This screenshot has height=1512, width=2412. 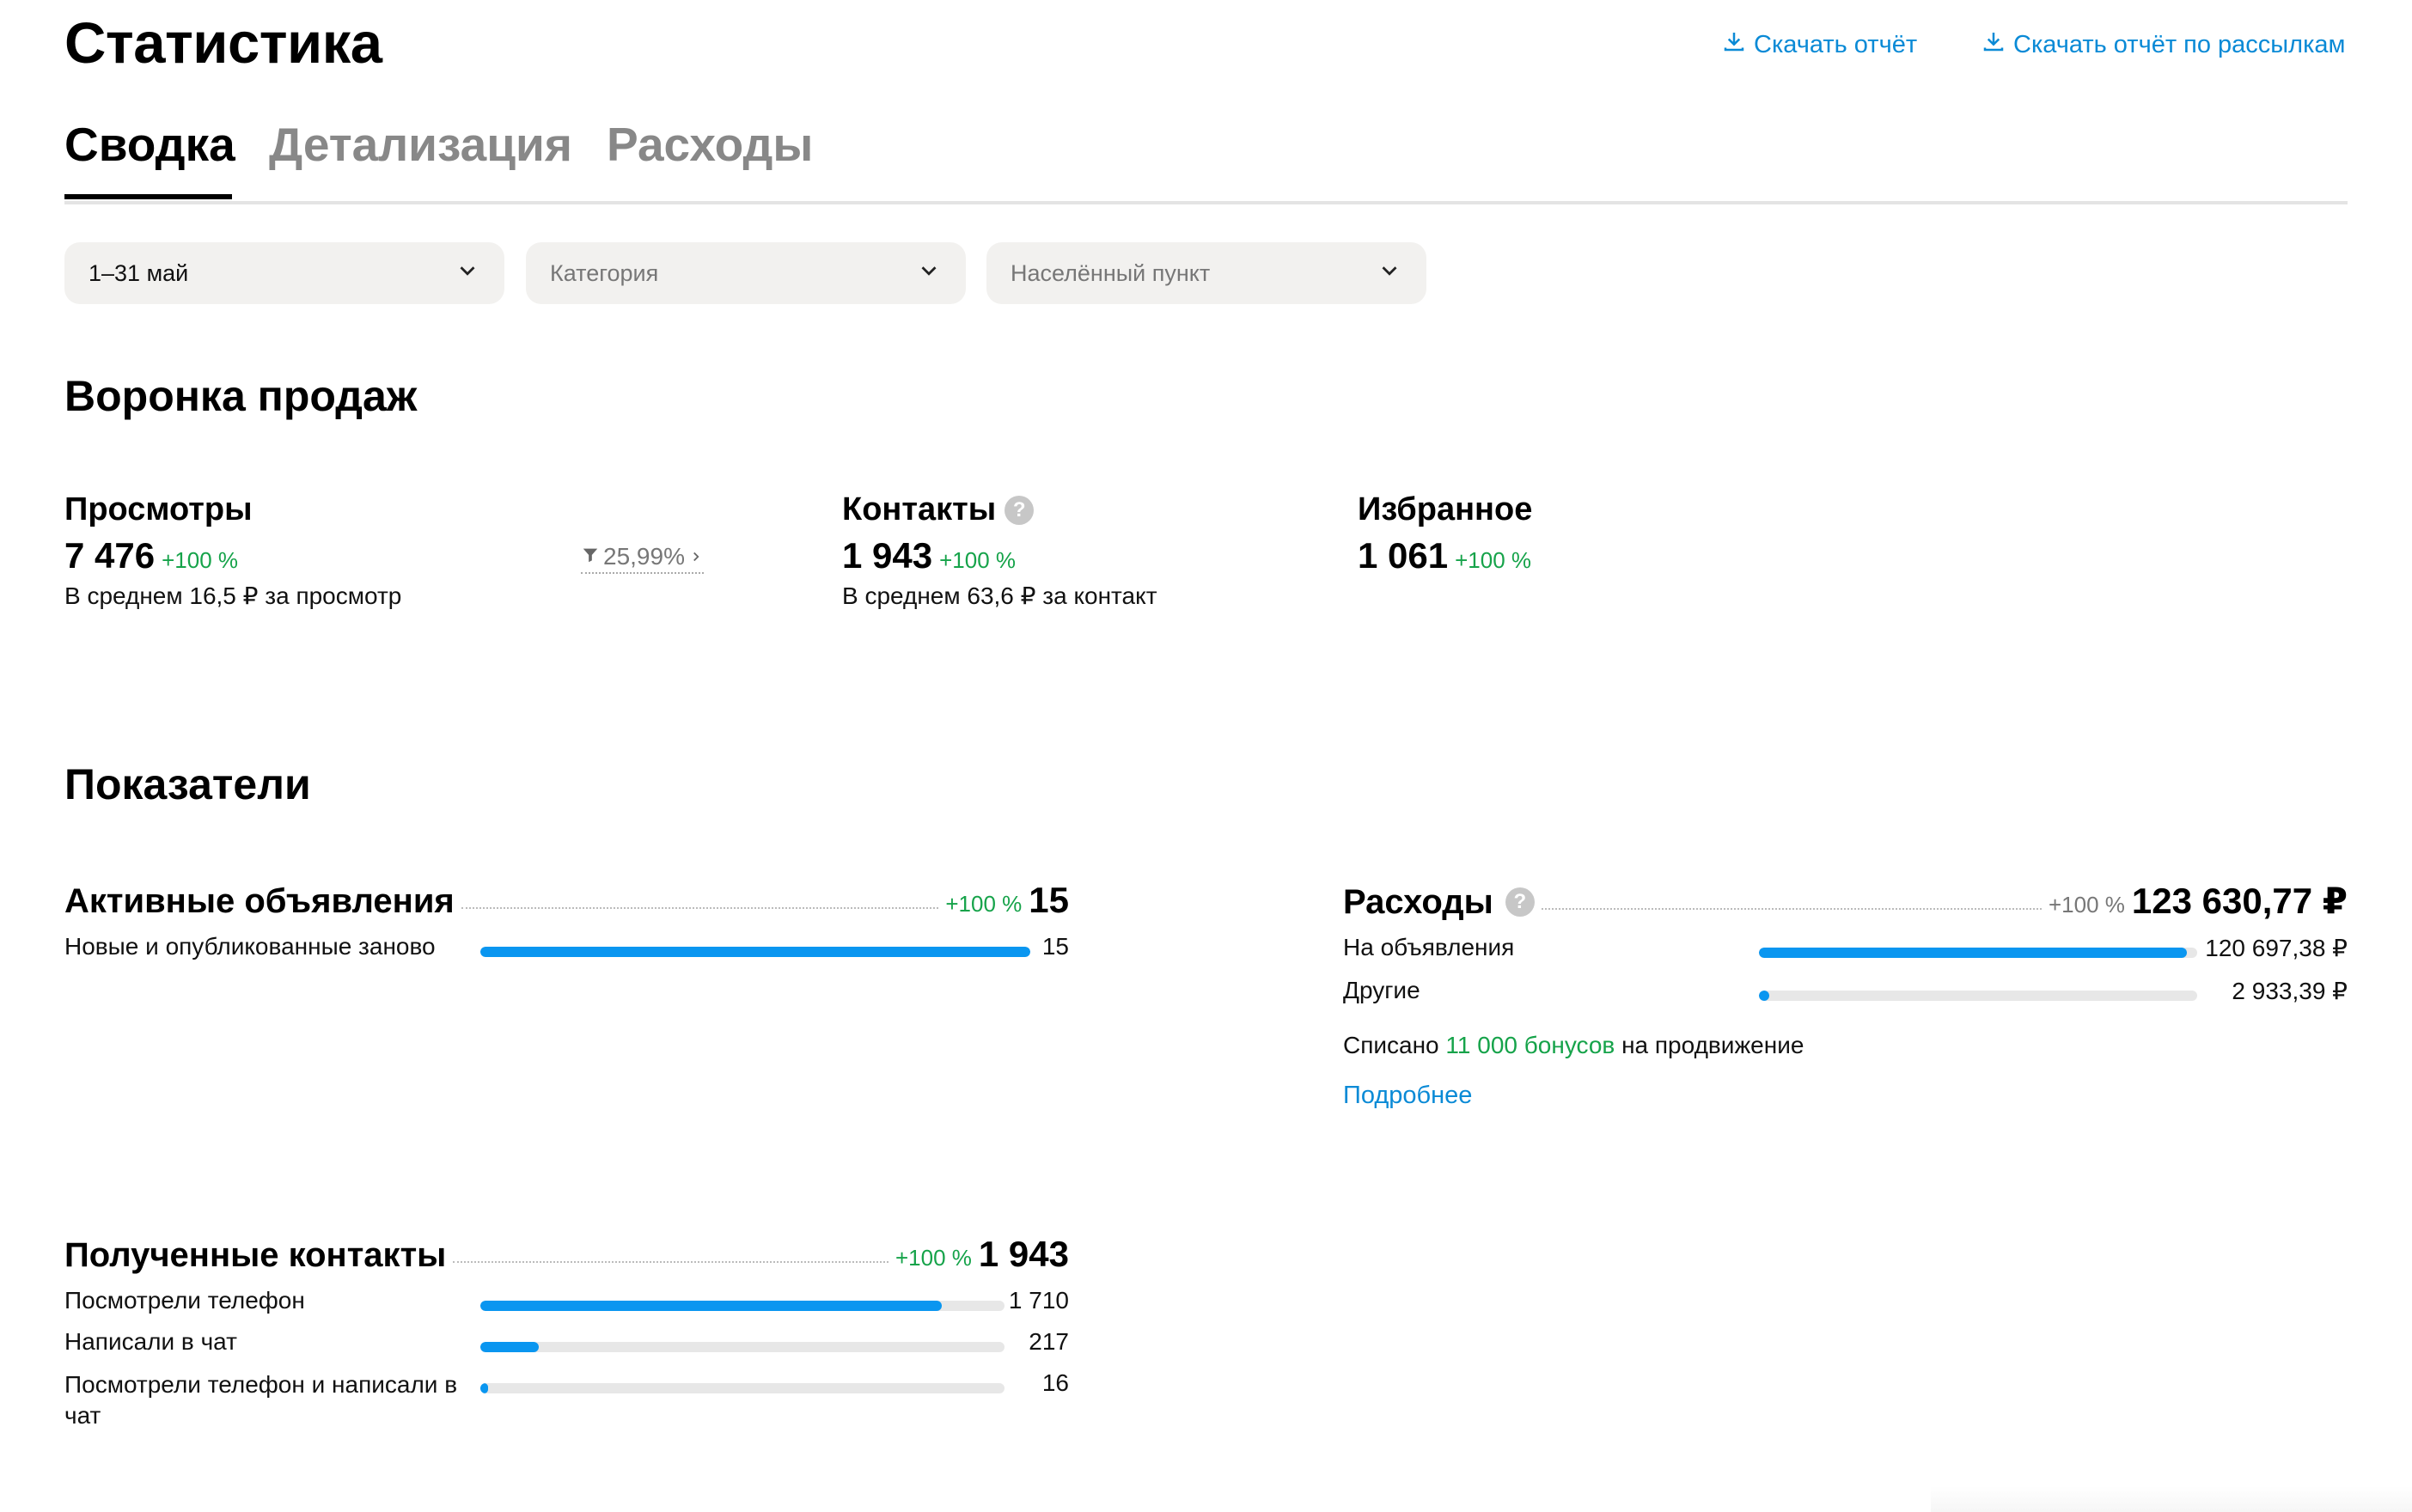 What do you see at coordinates (200, 560) in the screenshot?
I see `views-growth: +100 %` at bounding box center [200, 560].